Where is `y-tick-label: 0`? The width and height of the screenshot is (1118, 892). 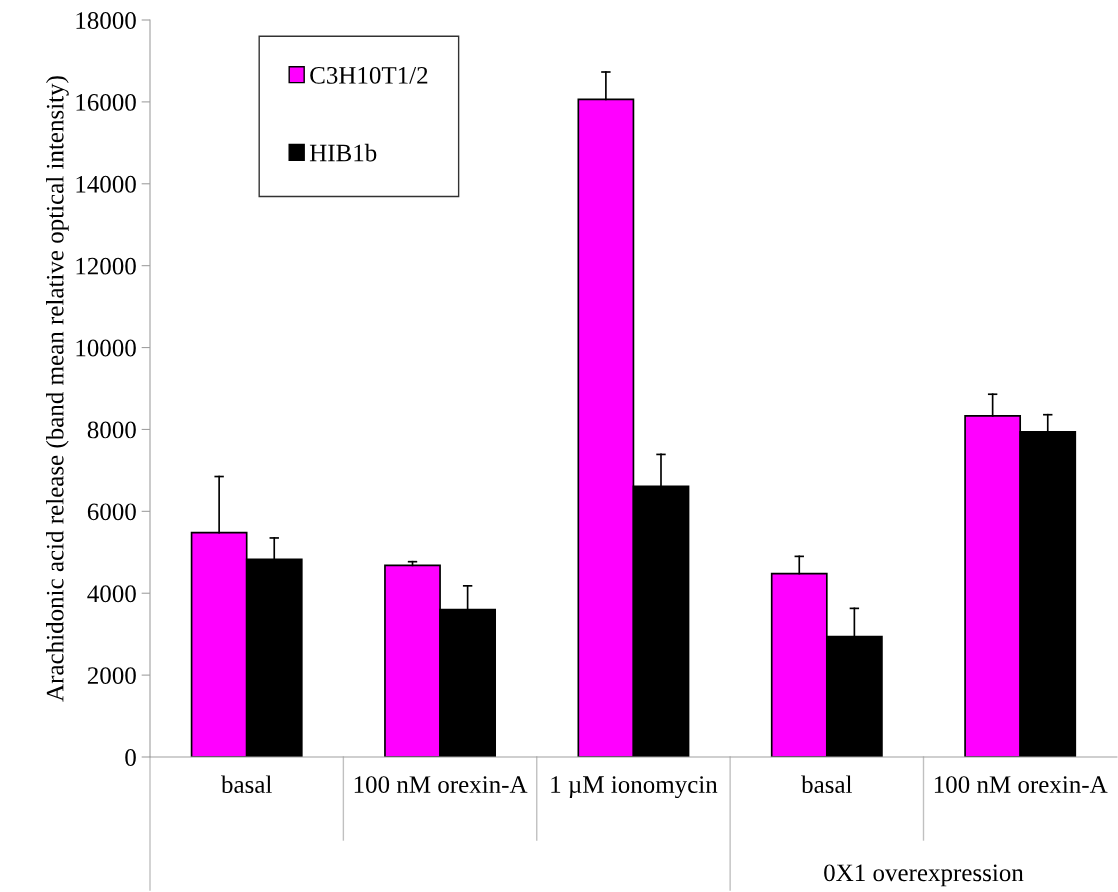
y-tick-label: 0 is located at coordinates (130, 757).